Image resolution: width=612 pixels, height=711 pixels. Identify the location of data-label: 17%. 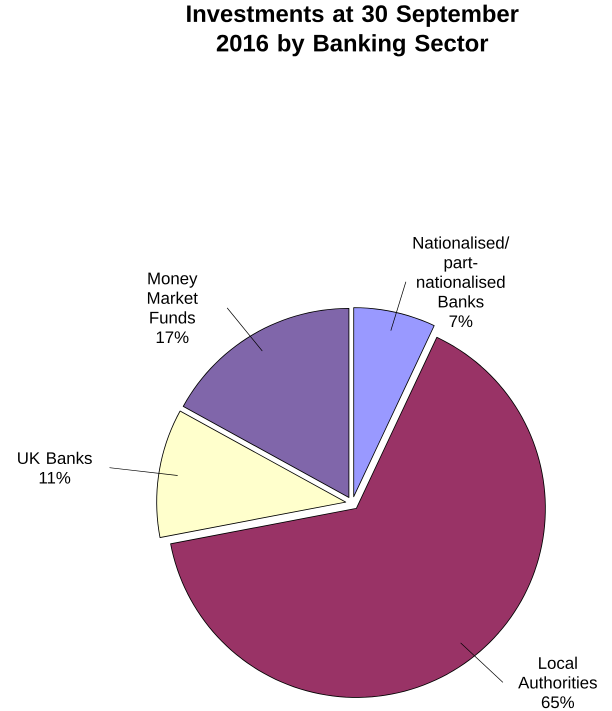
(172, 337).